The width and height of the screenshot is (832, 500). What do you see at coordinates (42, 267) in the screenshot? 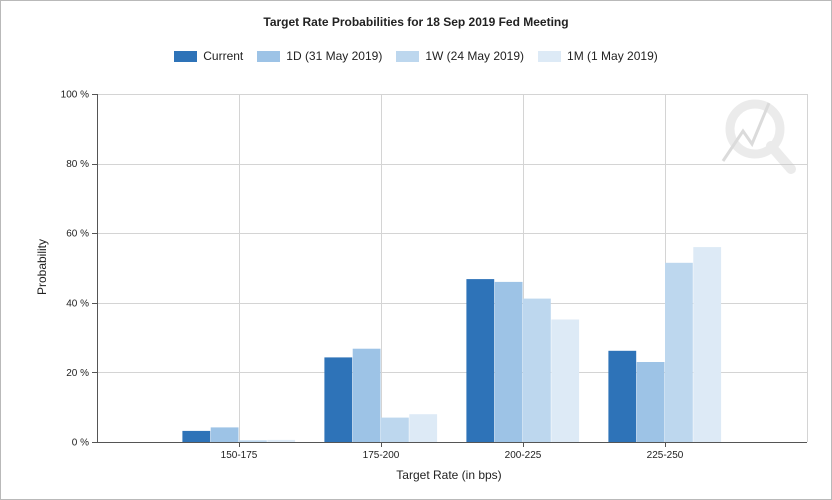
I see `y-axis-title: Probability` at bounding box center [42, 267].